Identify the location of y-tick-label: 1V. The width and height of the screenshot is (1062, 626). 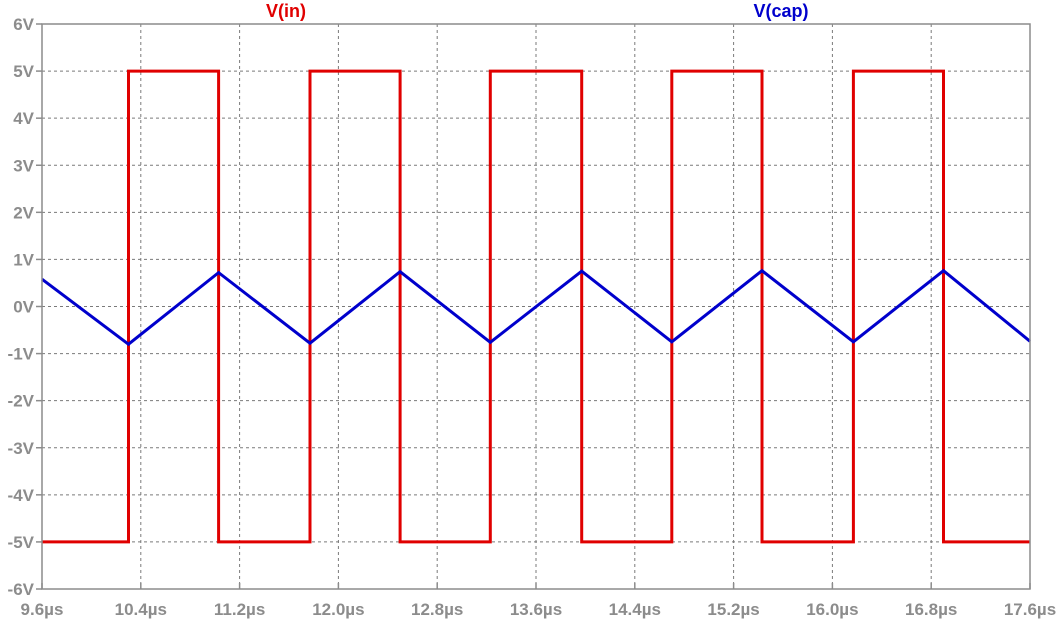
(23, 259).